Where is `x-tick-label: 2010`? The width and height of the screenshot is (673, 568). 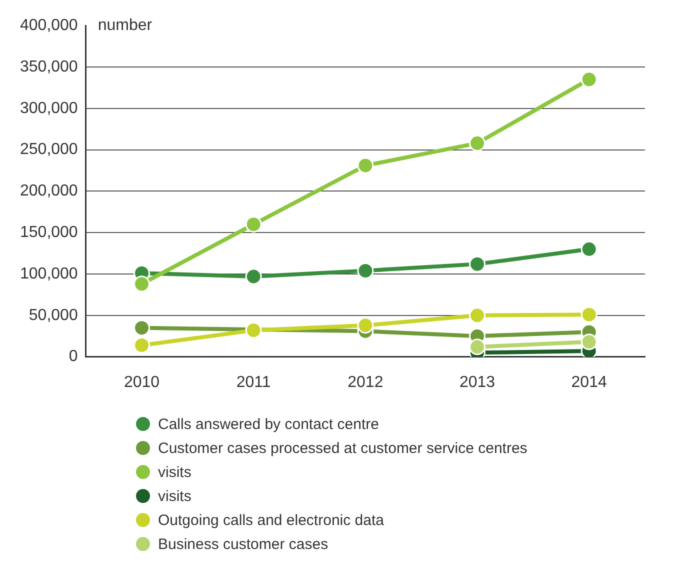
x-tick-label: 2010 is located at coordinates (142, 382).